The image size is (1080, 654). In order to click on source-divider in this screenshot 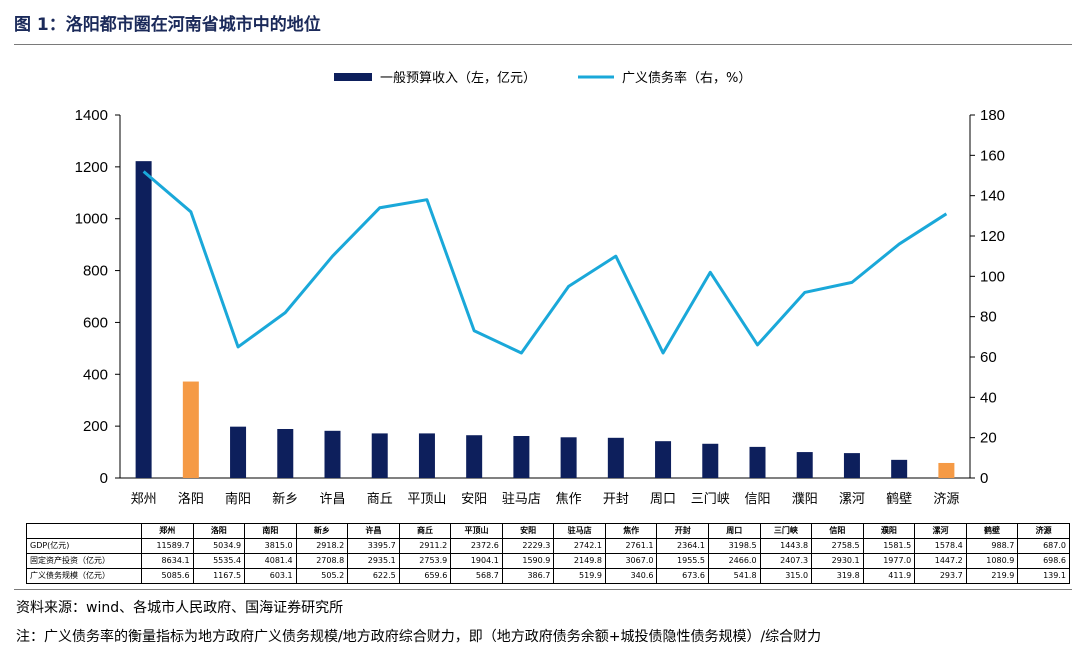, I will do `click(543, 589)`.